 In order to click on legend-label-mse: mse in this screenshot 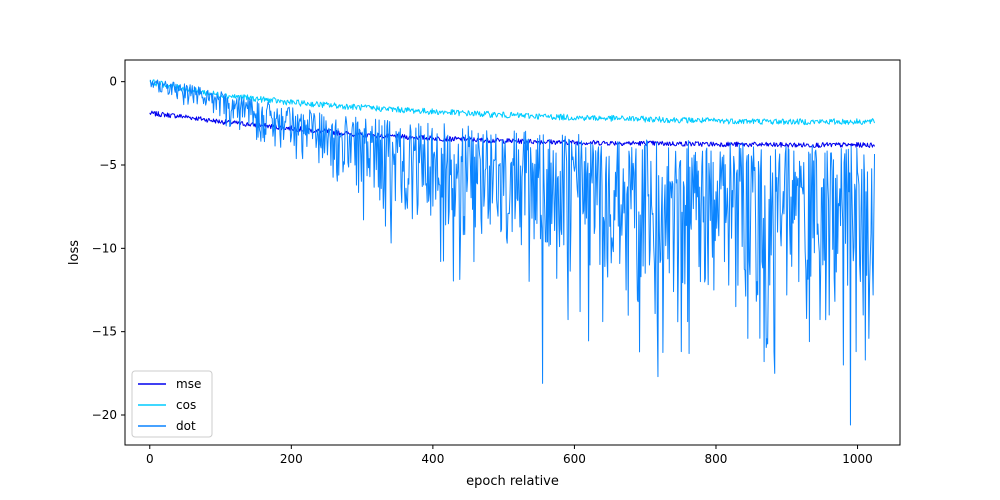, I will do `click(188, 384)`.